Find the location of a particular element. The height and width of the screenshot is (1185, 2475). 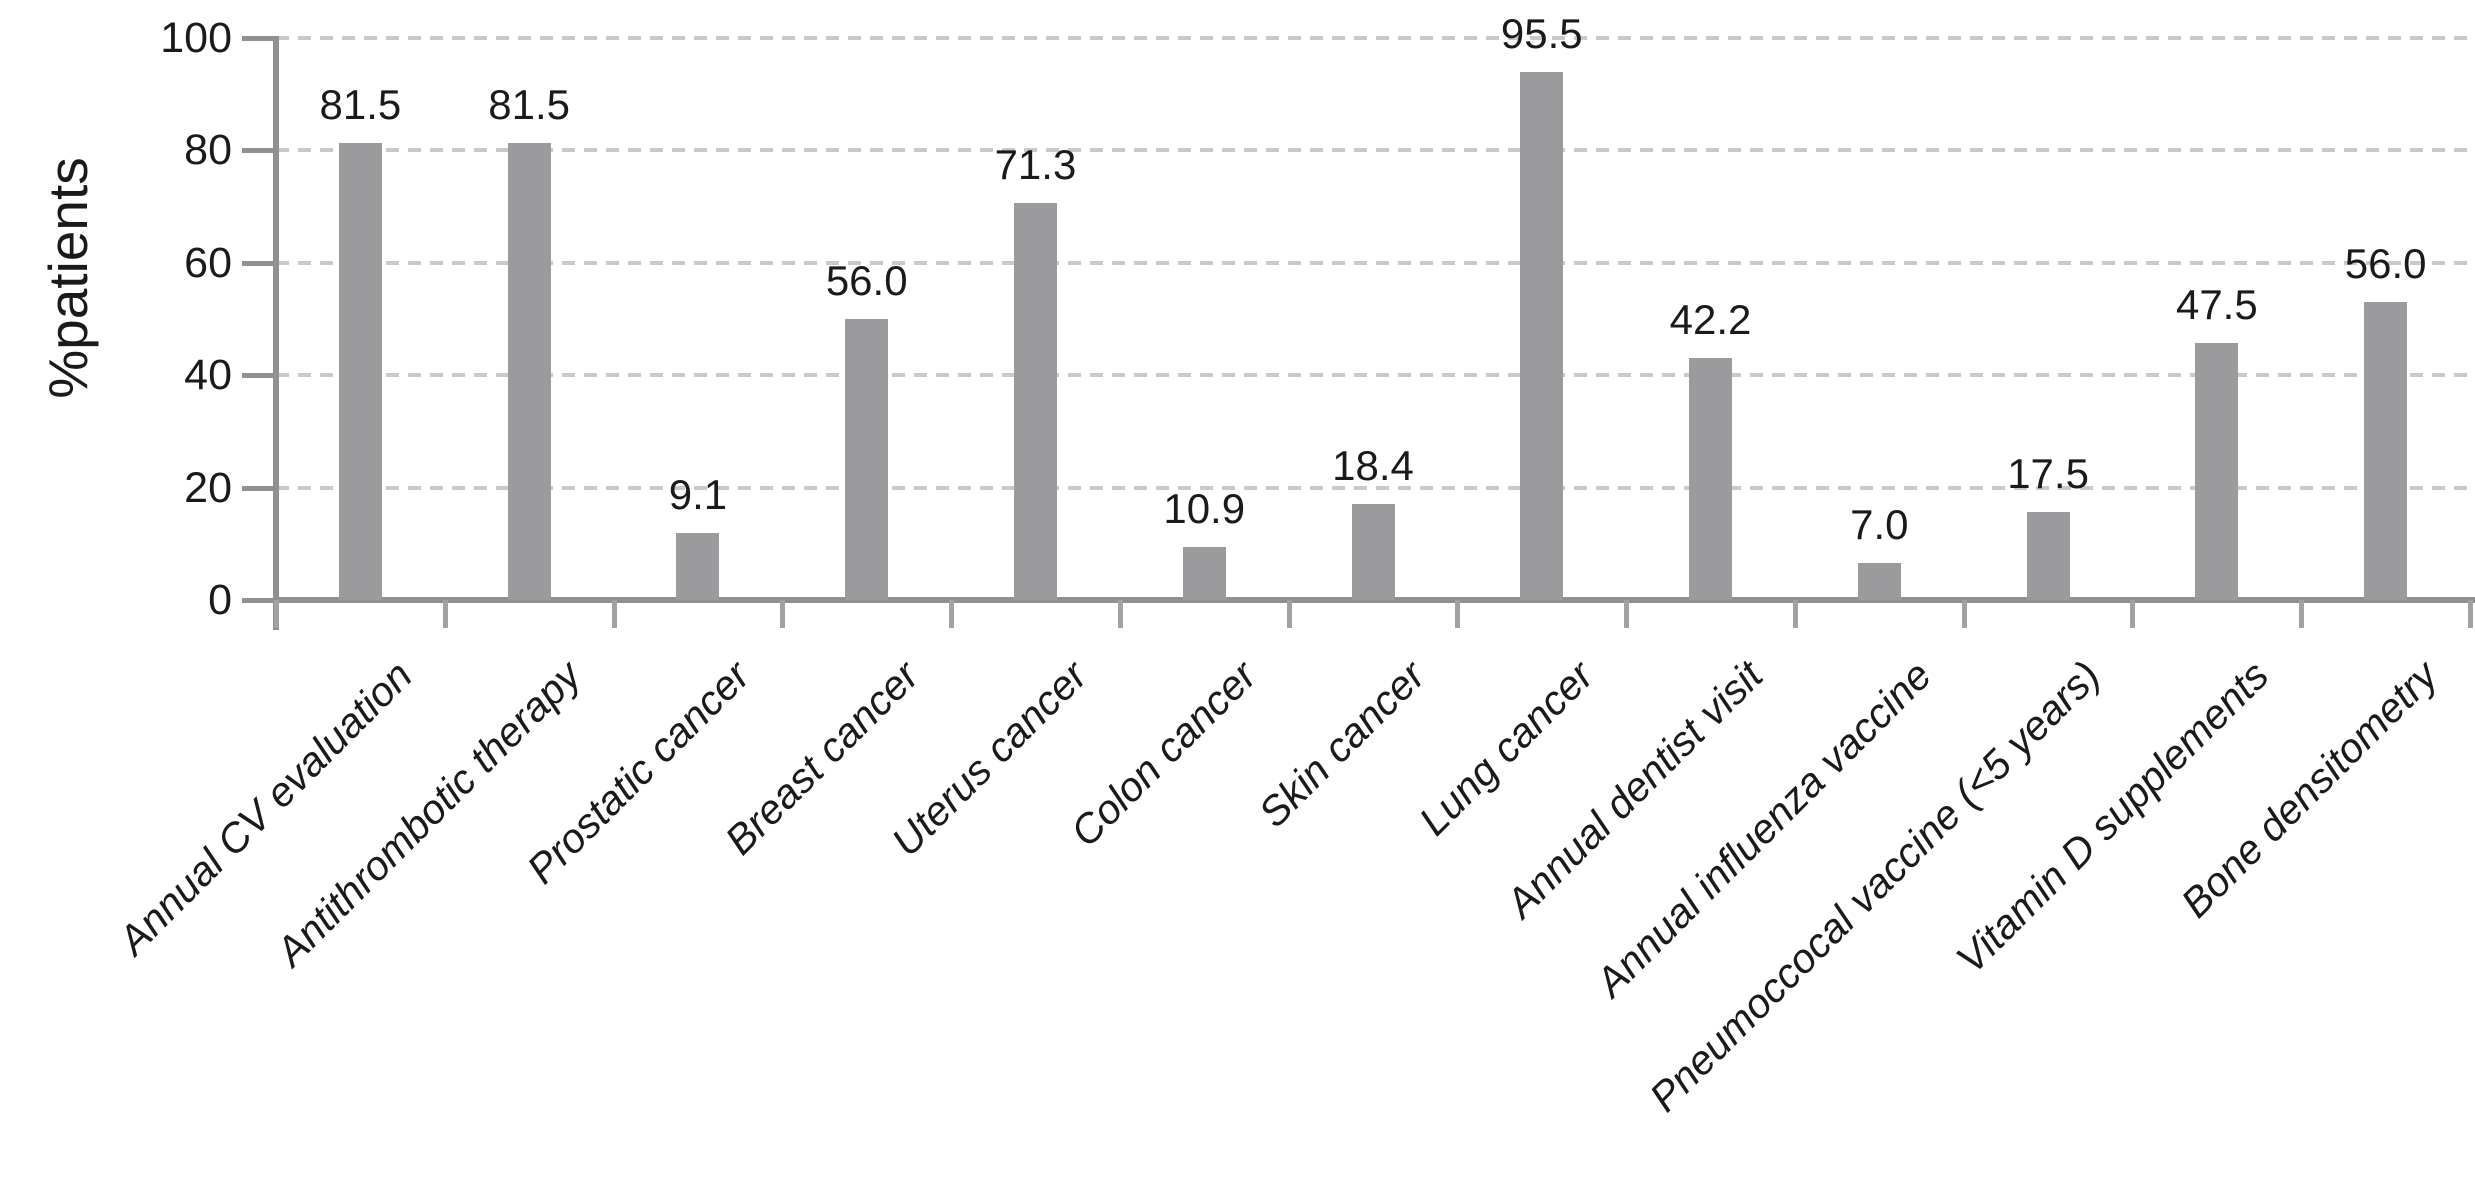

bar-value-label-7: 18.4 is located at coordinates (1373, 466).